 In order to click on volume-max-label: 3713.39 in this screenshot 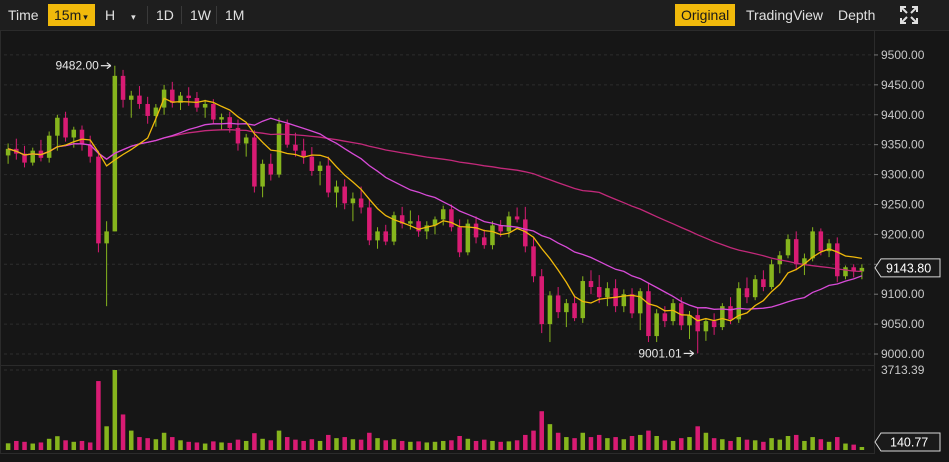, I will do `click(903, 370)`.